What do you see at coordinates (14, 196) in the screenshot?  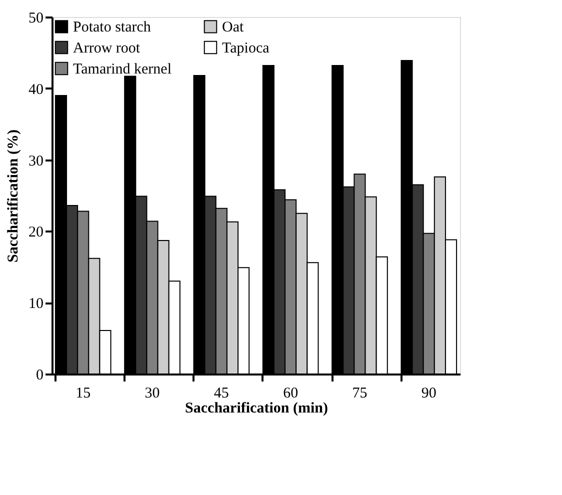 I see `y-axis-title: Saccharification (%)` at bounding box center [14, 196].